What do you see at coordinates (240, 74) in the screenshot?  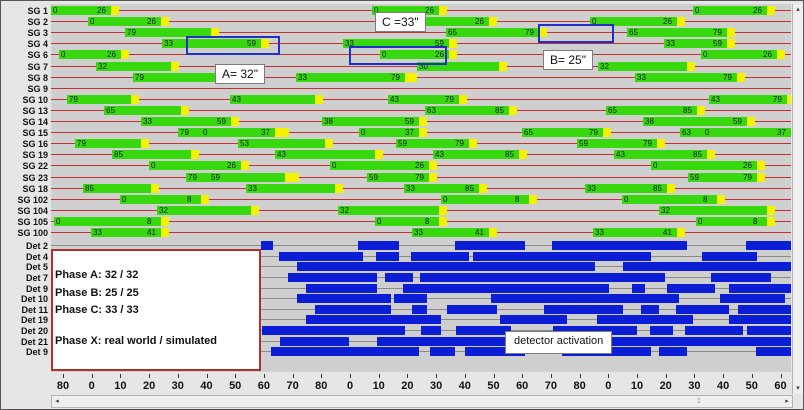 I see `callout-phase-a: A= 32"` at bounding box center [240, 74].